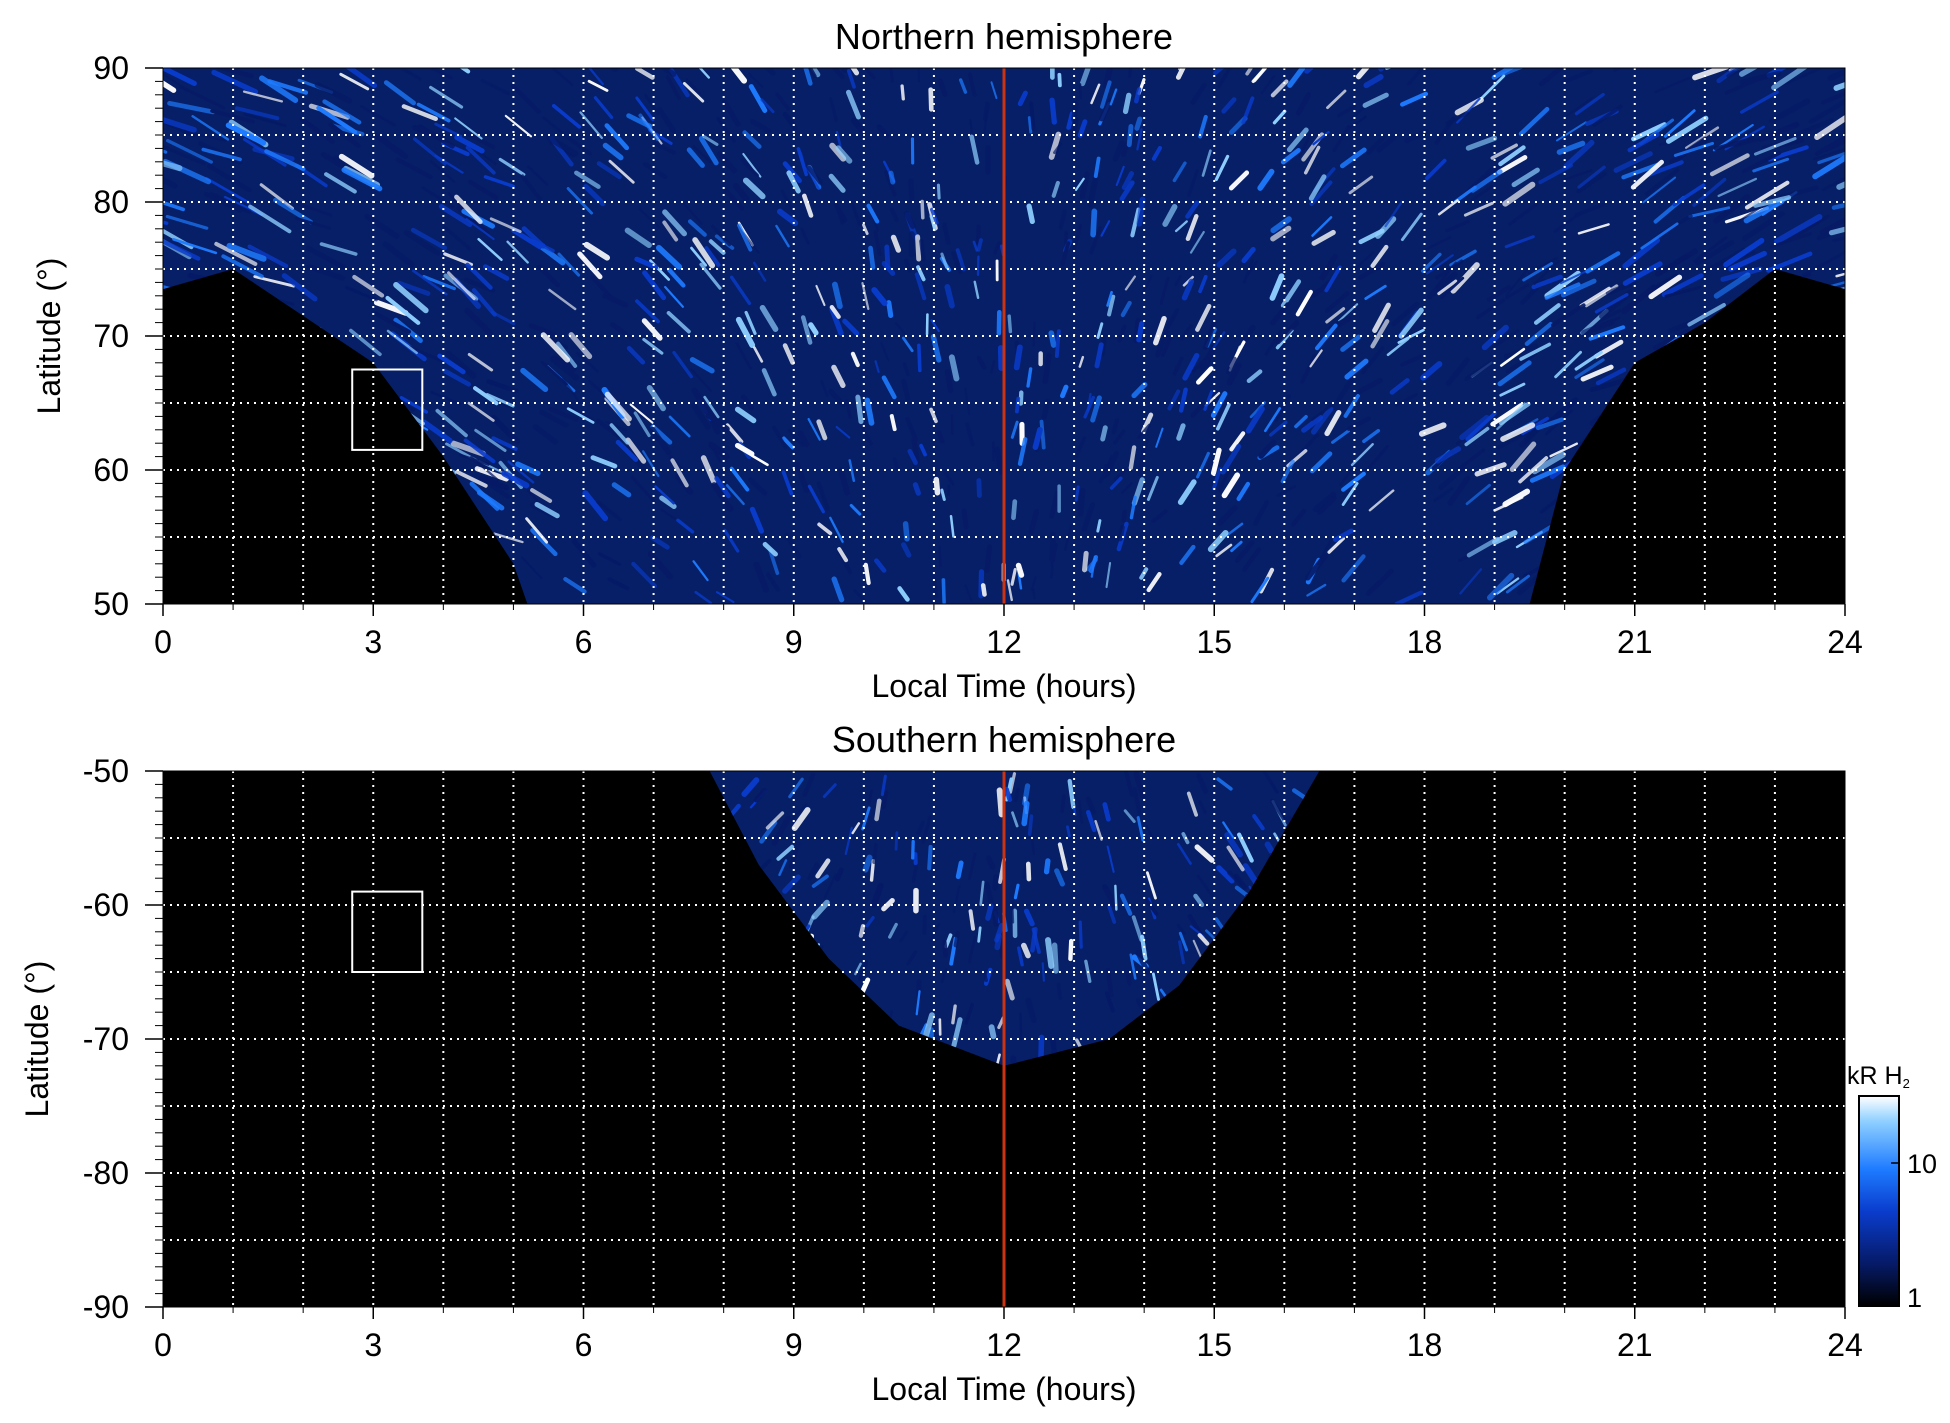 The height and width of the screenshot is (1423, 1950). I want to click on y-tick-label: 90, so click(111, 68).